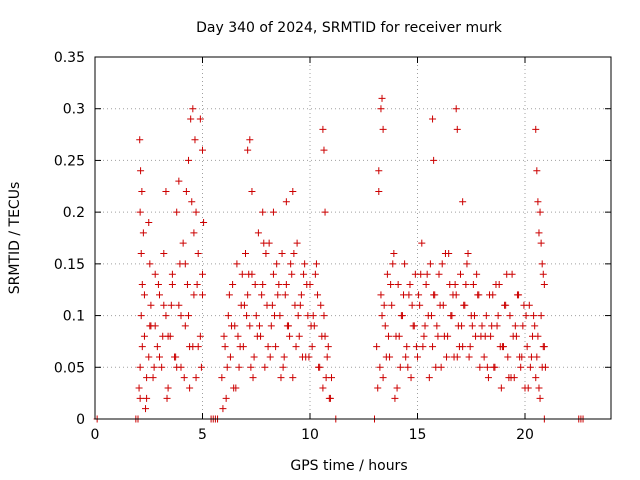 Image resolution: width=640 pixels, height=480 pixels. Describe the element at coordinates (525, 435) in the screenshot. I see `x-tick-label: 20` at that location.